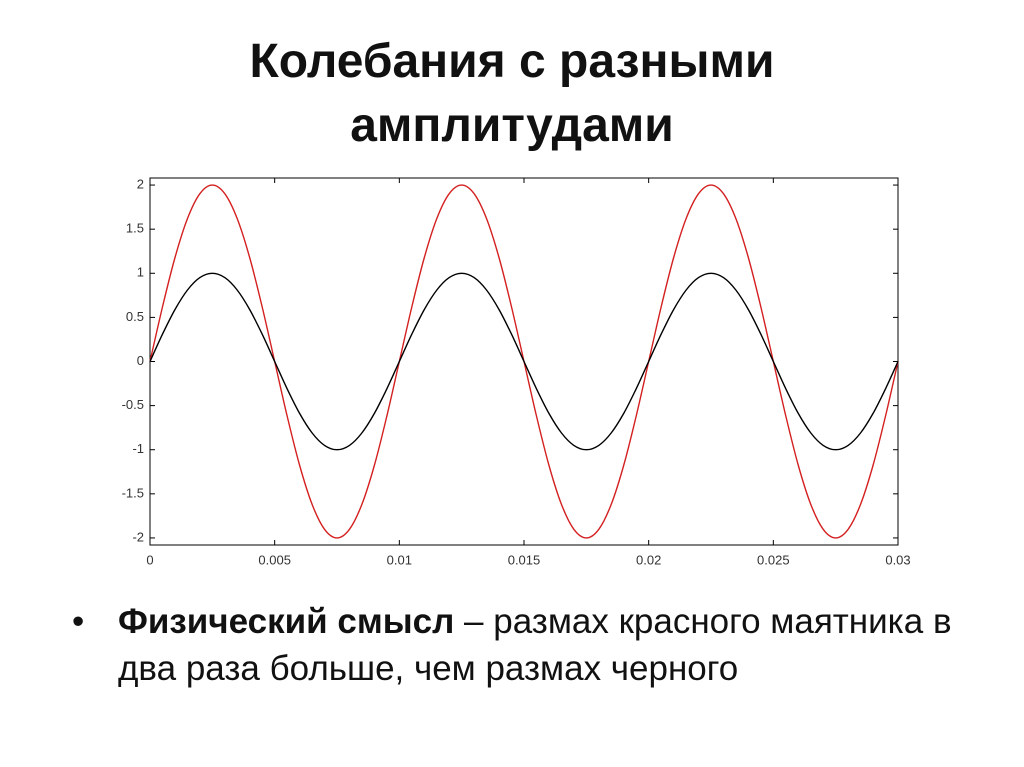 This screenshot has width=1024, height=767. Describe the element at coordinates (897, 559) in the screenshot. I see `x-tick-label: 0.03` at that location.